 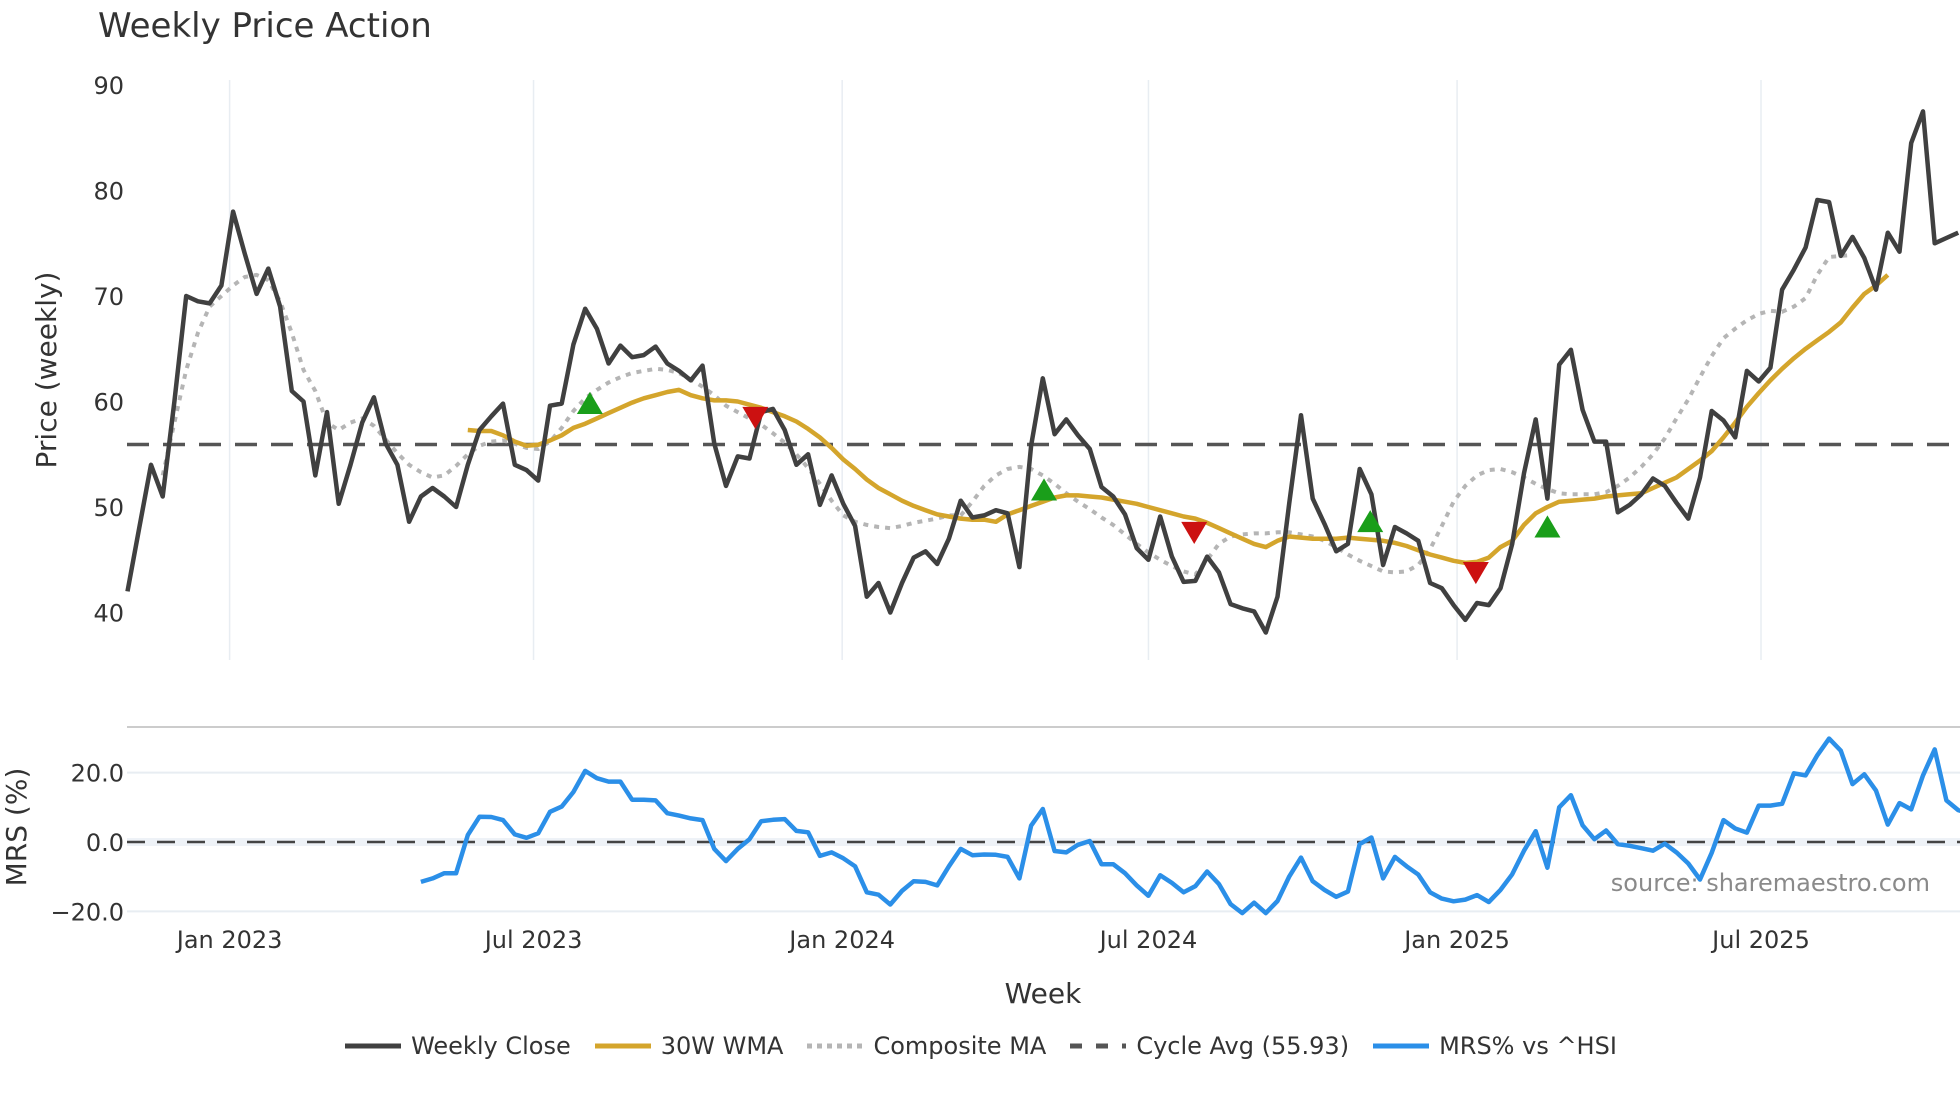 I want to click on price-y-axis: 40 50 60 70 80 90, so click(x=108, y=350).